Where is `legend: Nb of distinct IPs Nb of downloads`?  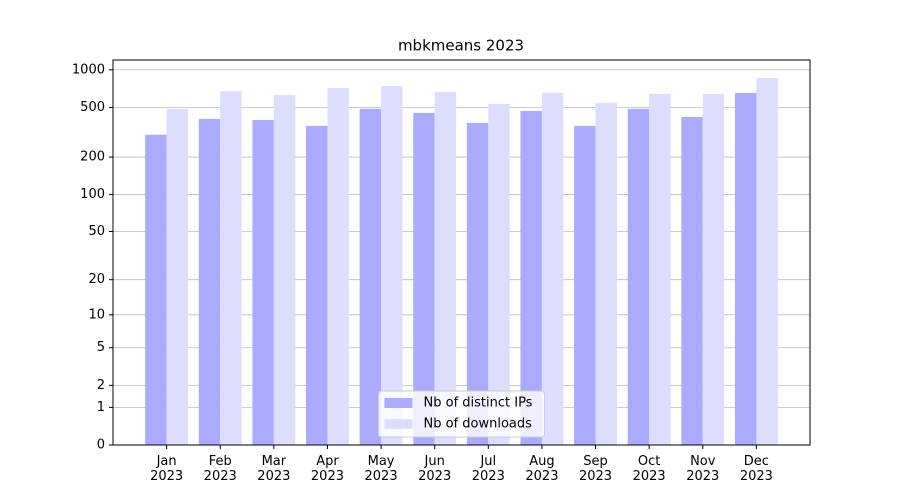 legend: Nb of distinct IPs Nb of downloads is located at coordinates (461, 414).